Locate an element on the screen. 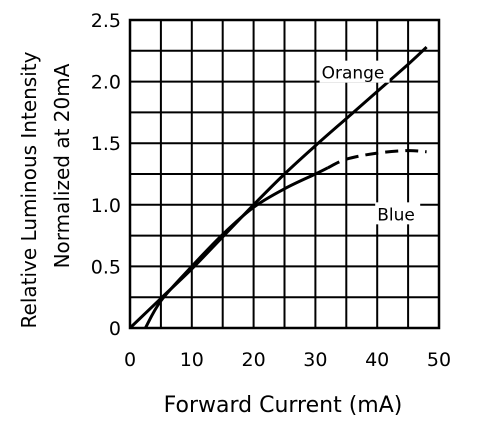 The image size is (480, 421). y-axis-label-line2: Normalized at 20mA is located at coordinates (62, 165).